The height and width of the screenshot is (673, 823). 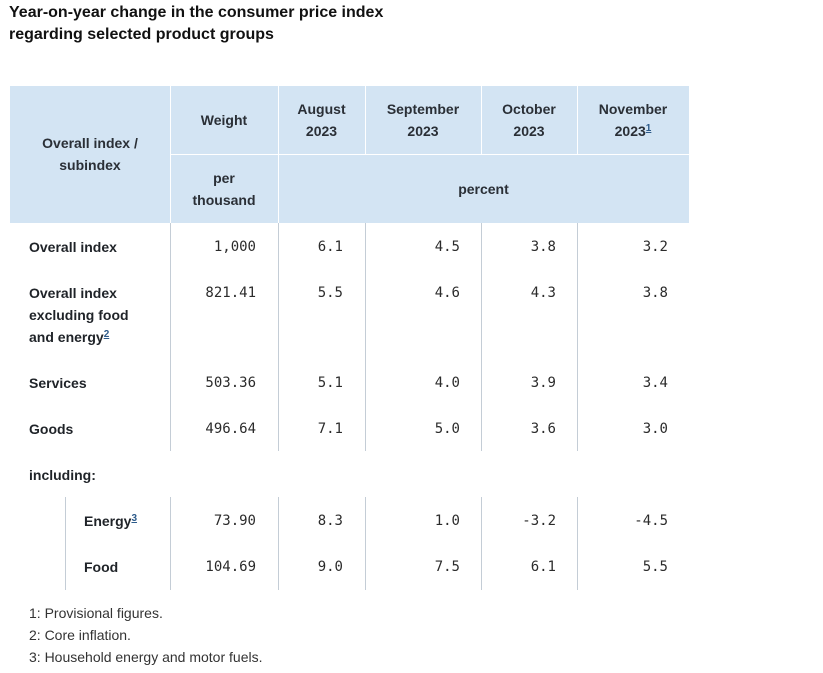 I want to click on month-year: 20231, so click(x=633, y=131).